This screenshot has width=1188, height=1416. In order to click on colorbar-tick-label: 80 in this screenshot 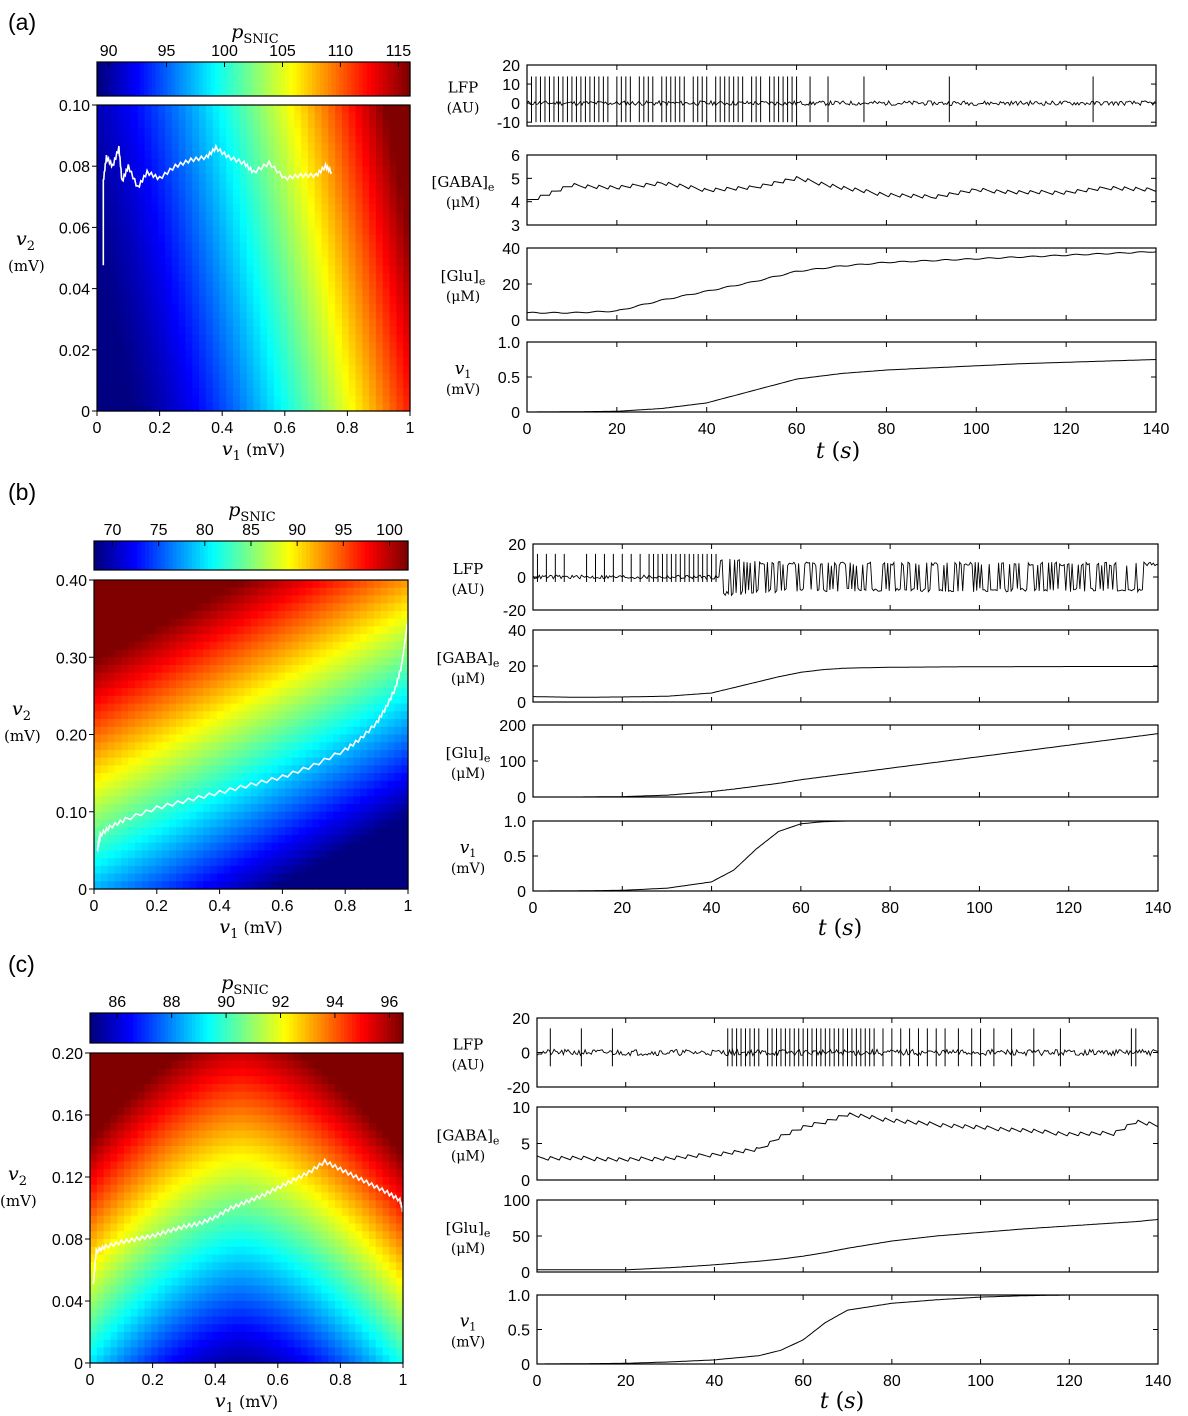, I will do `click(205, 530)`.